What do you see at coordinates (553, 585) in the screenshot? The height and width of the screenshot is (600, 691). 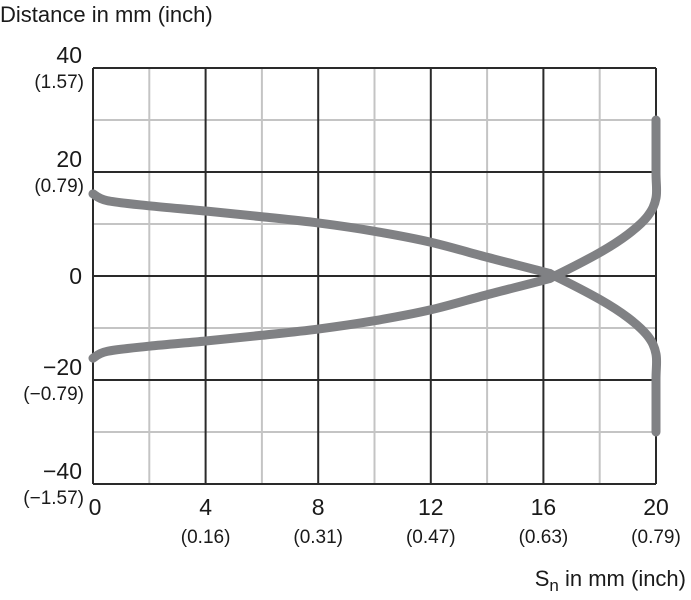 I see `x-axis-title-subscript: n` at bounding box center [553, 585].